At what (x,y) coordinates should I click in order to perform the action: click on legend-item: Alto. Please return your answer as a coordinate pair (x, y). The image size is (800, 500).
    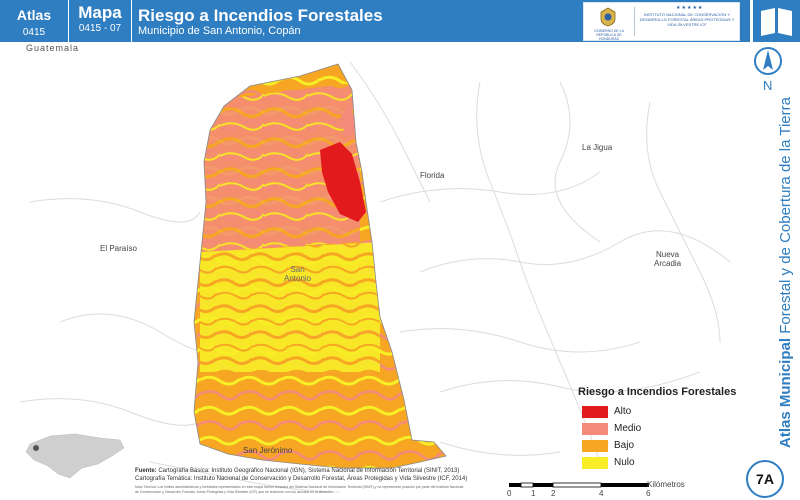
    Looking at the image, I should click on (663, 412).